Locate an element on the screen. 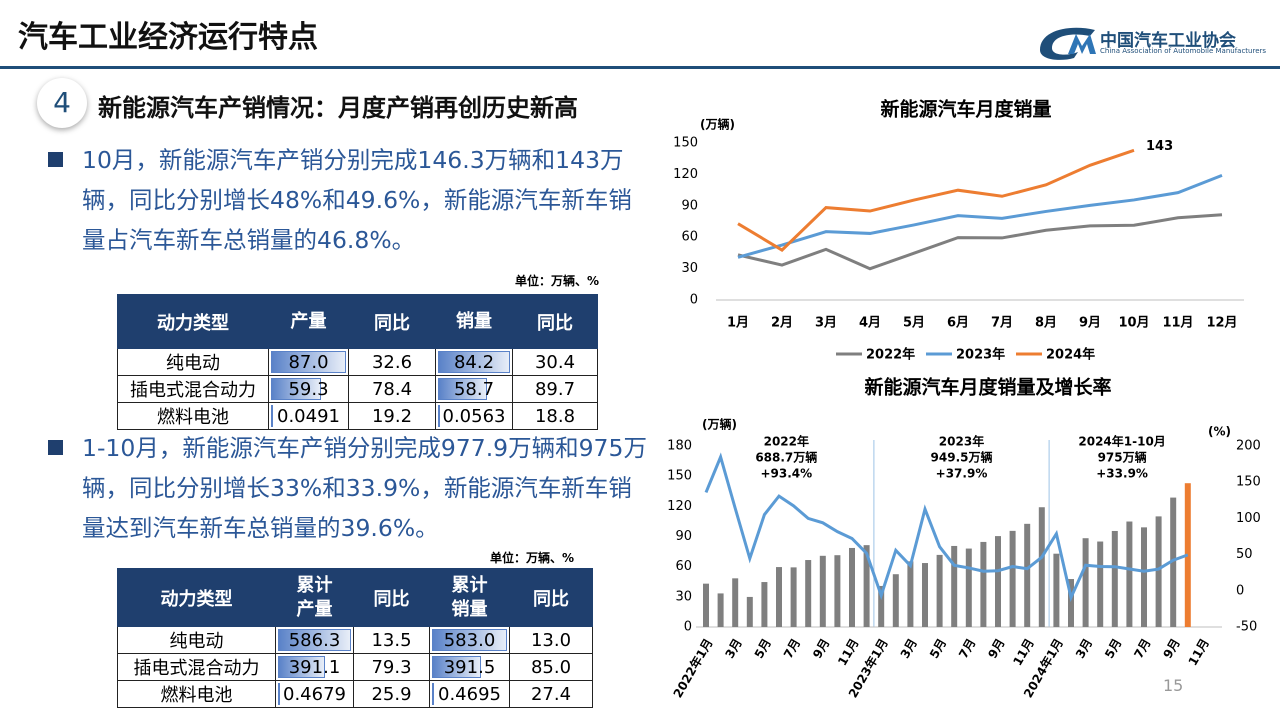  header-rule is located at coordinates (640, 67).